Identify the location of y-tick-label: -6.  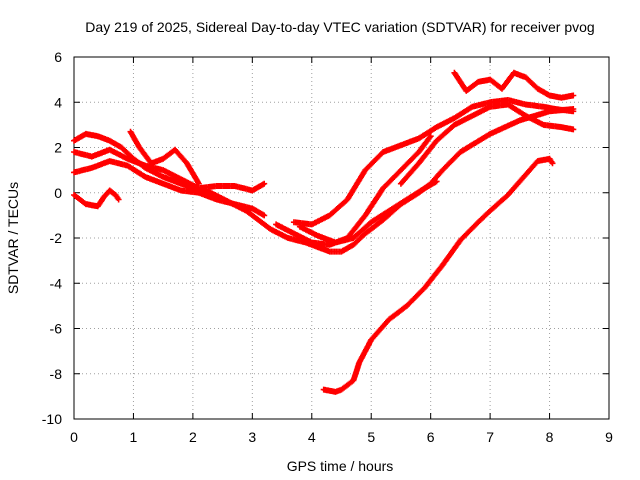
(56, 329).